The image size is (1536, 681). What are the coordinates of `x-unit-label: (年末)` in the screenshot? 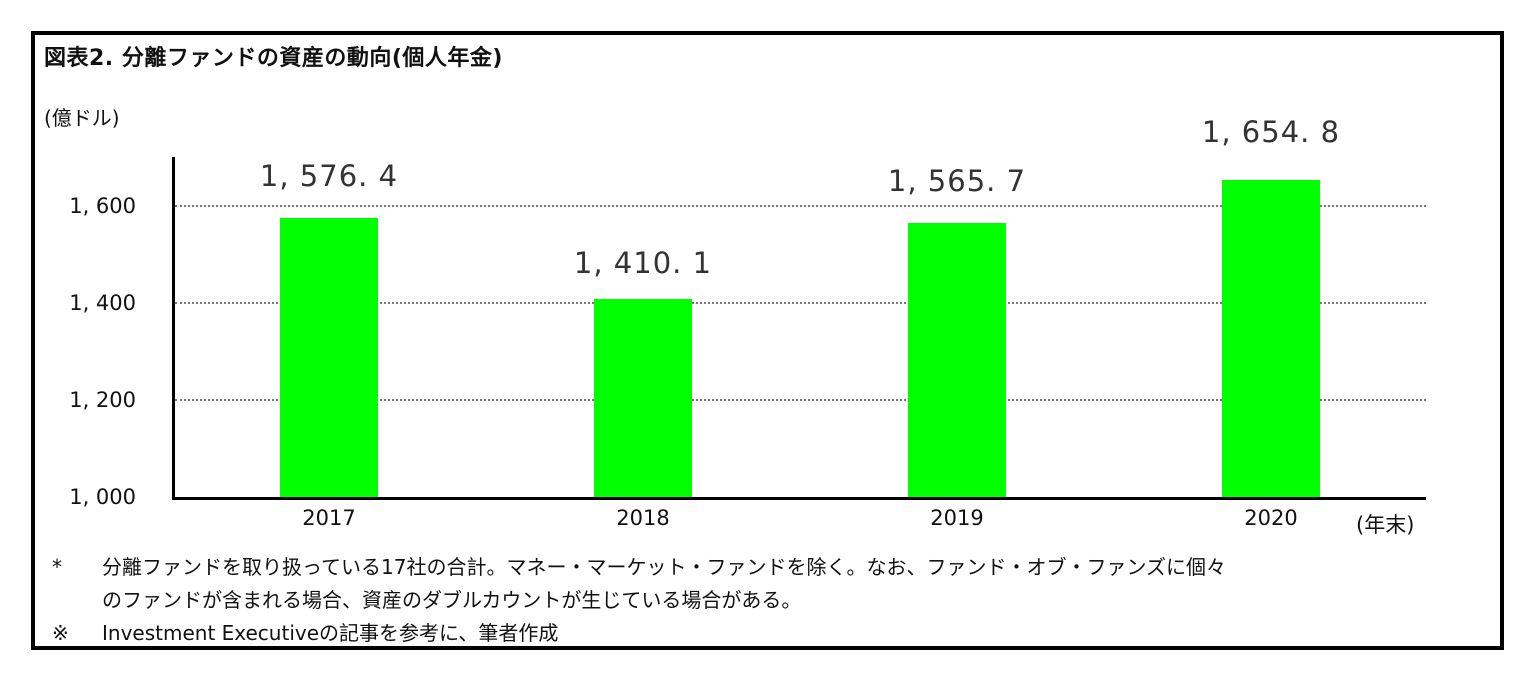 It's located at (1385, 525).